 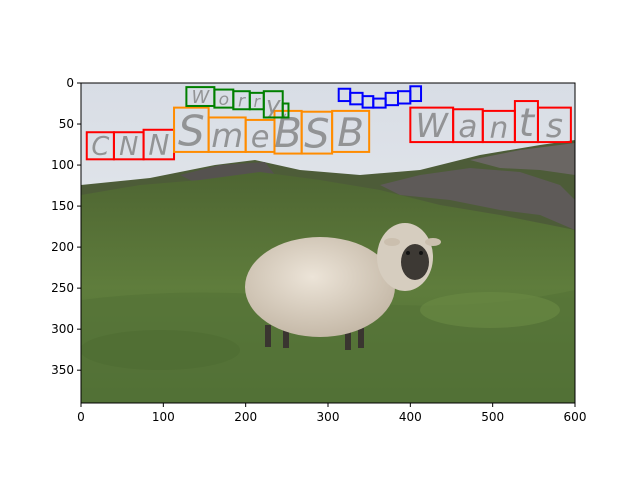 What do you see at coordinates (62, 329) in the screenshot?
I see `y-tick-label: 300` at bounding box center [62, 329].